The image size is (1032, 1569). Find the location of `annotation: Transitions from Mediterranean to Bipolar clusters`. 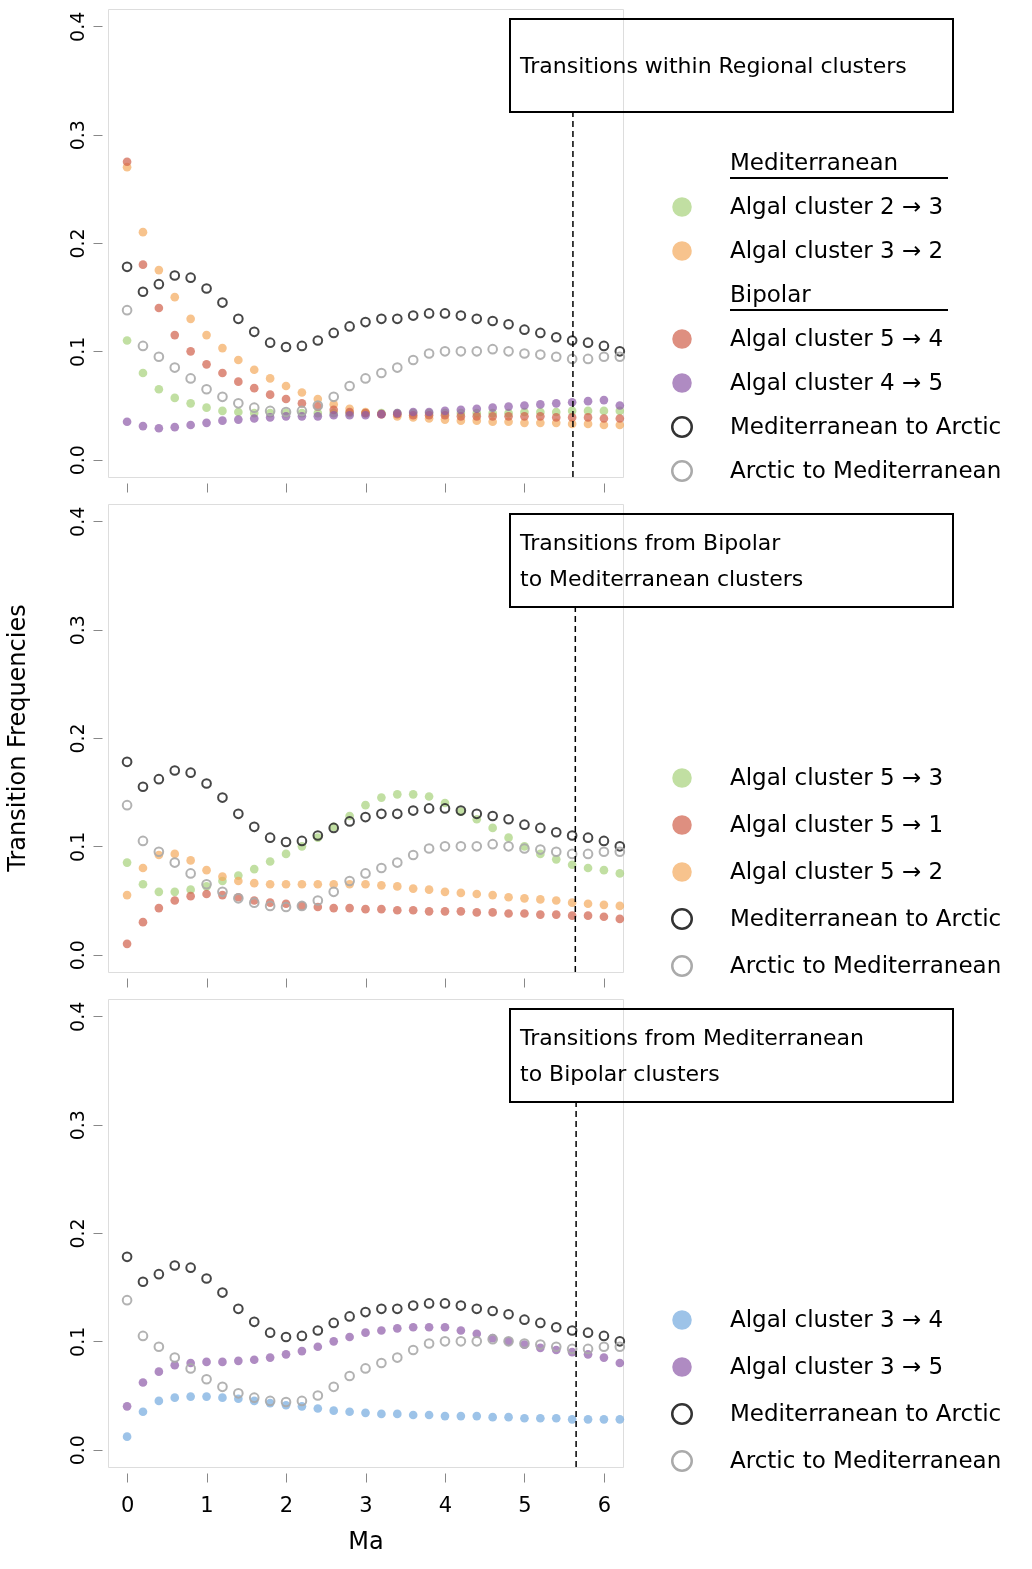

annotation: Transitions from Mediterranean to Bipolar clusters is located at coordinates (691, 1055).